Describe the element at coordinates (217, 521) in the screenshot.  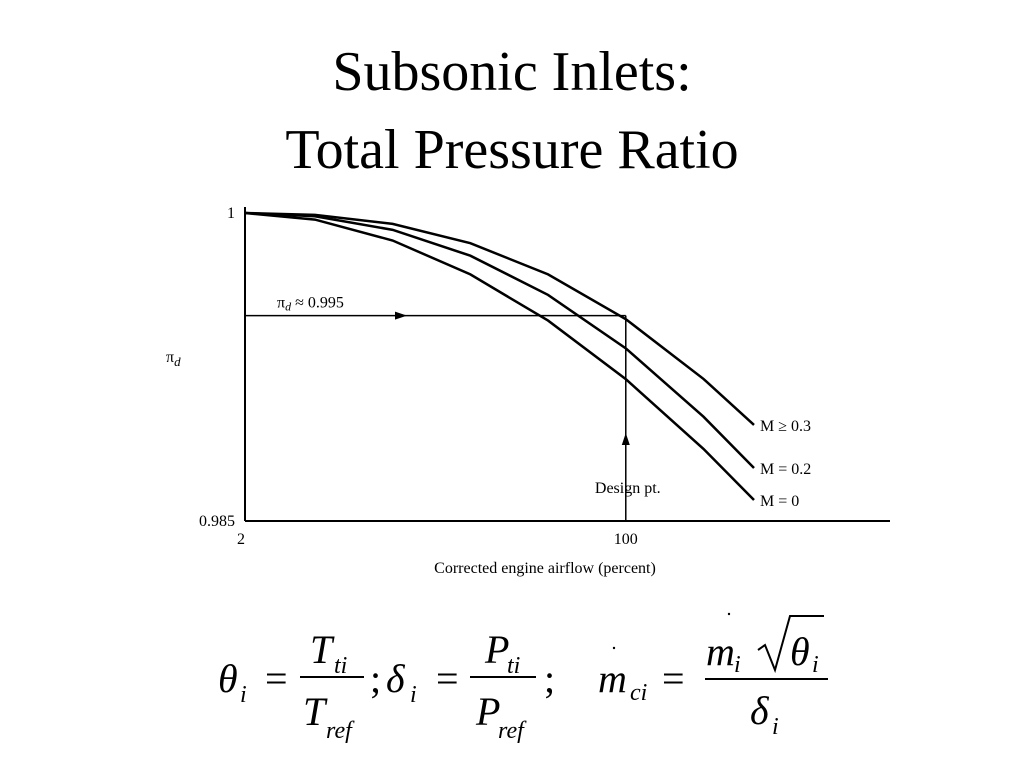
I see `y-tick-label: 0.985` at that location.